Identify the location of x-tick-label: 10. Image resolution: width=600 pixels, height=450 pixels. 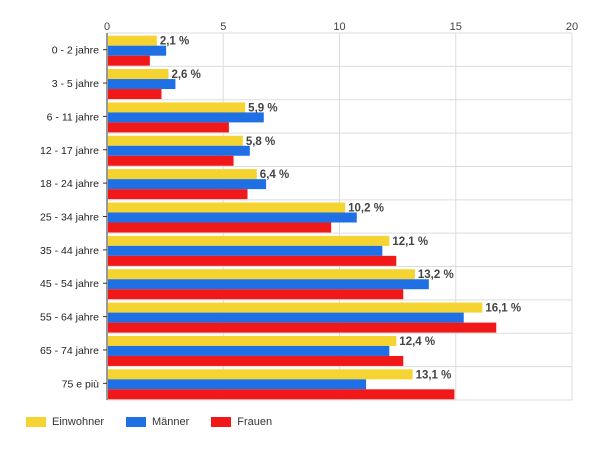
(339, 27).